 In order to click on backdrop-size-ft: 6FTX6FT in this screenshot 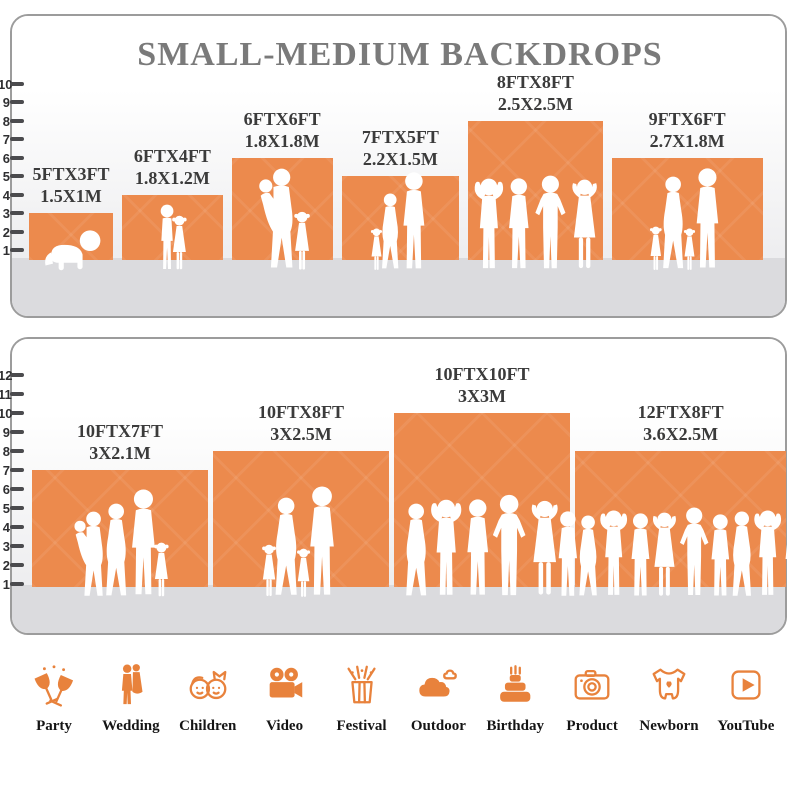, I will do `click(282, 118)`.